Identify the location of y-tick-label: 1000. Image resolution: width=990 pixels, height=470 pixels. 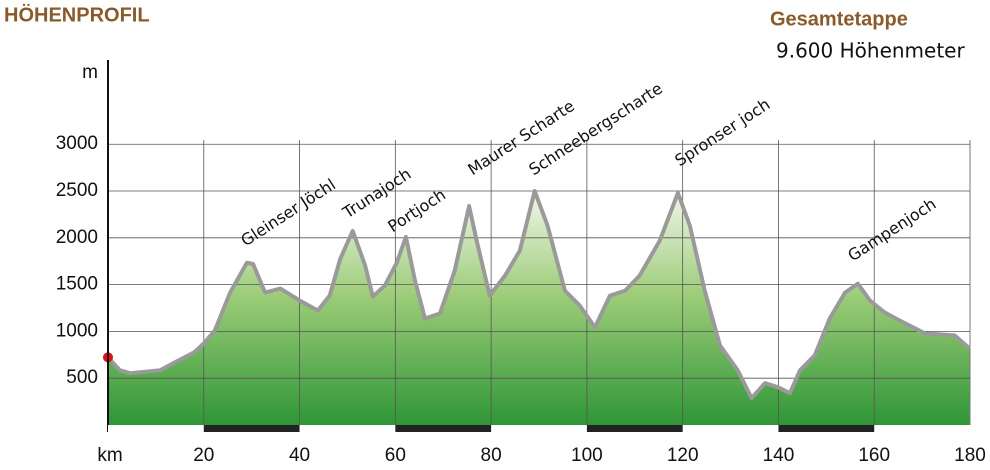
(77, 330).